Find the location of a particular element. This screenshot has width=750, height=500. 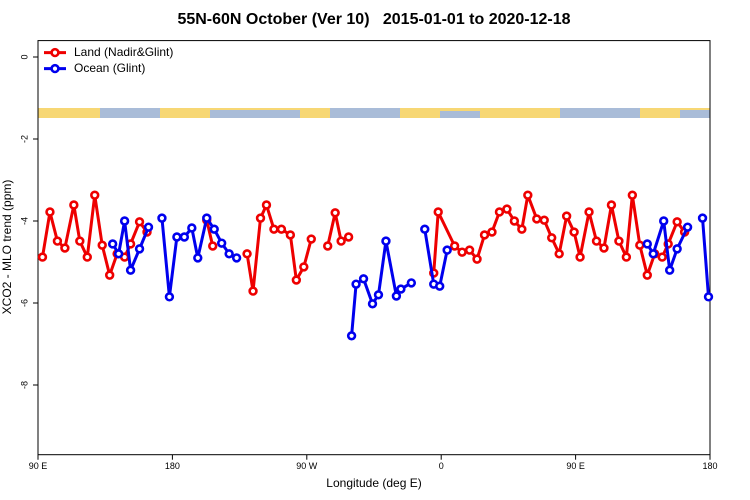

y-tick-label: -8 is located at coordinates (24, 385).